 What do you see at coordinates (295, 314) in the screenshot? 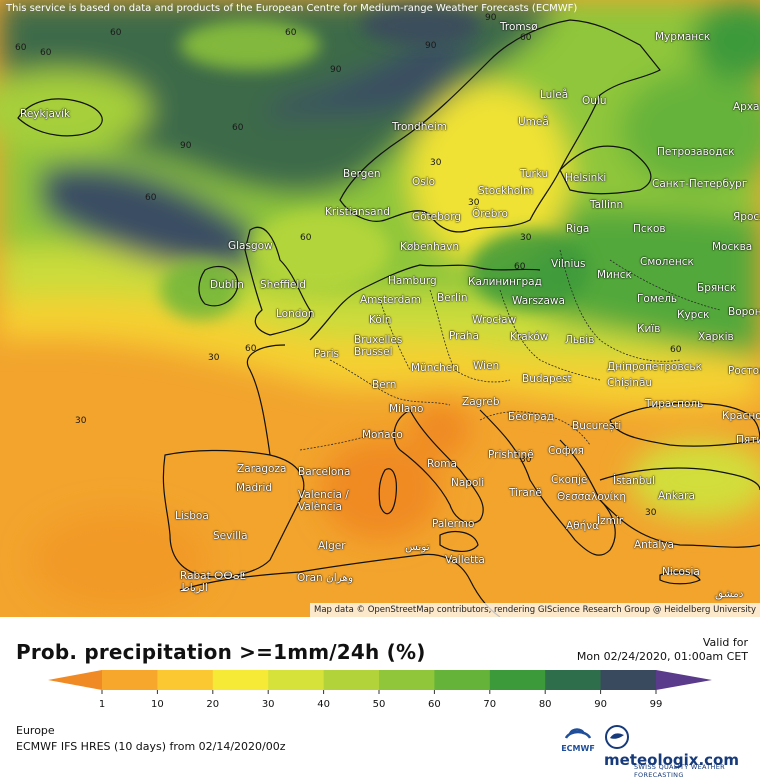
I see `city-label: London` at bounding box center [295, 314].